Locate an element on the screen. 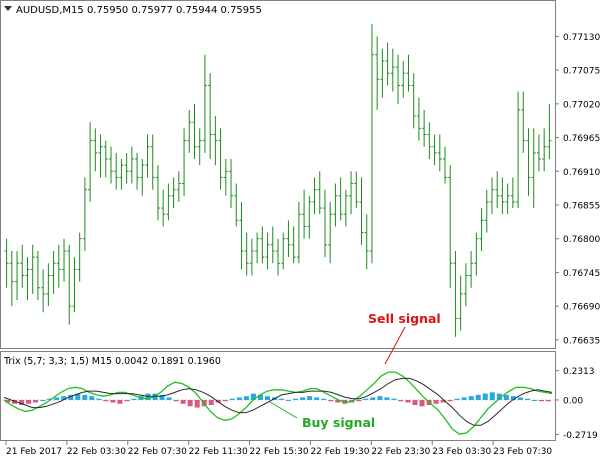  price-tick-label: 0.77020 is located at coordinates (581, 105).